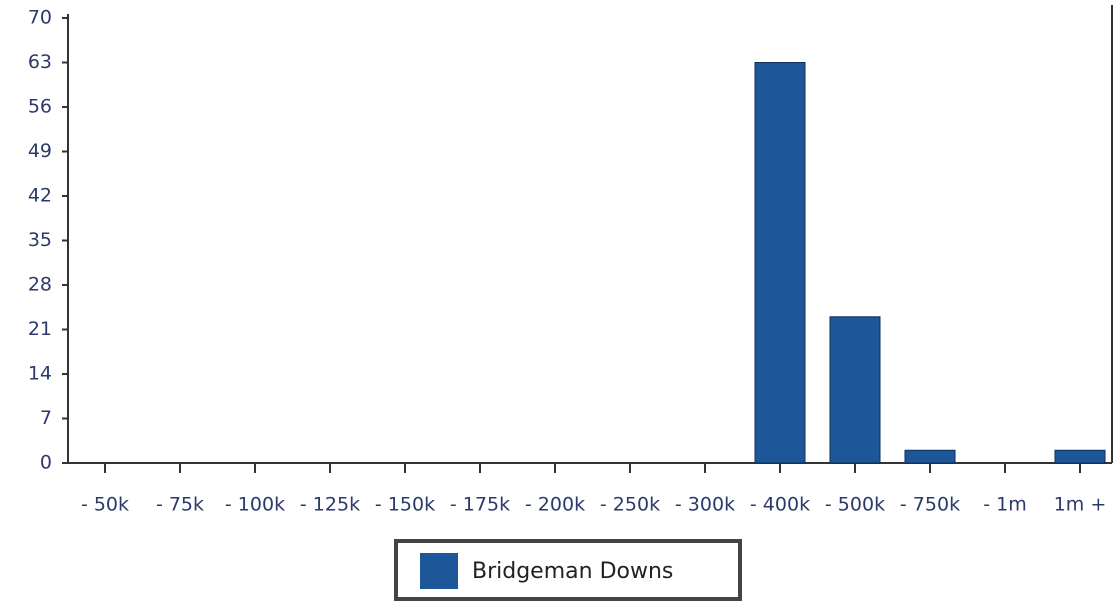 The height and width of the screenshot is (602, 1120). I want to click on x-tick-label: - 750k, so click(930, 505).